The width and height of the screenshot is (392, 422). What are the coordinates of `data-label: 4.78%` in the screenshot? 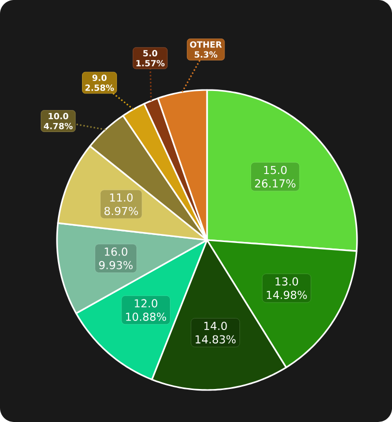 It's located at (58, 126).